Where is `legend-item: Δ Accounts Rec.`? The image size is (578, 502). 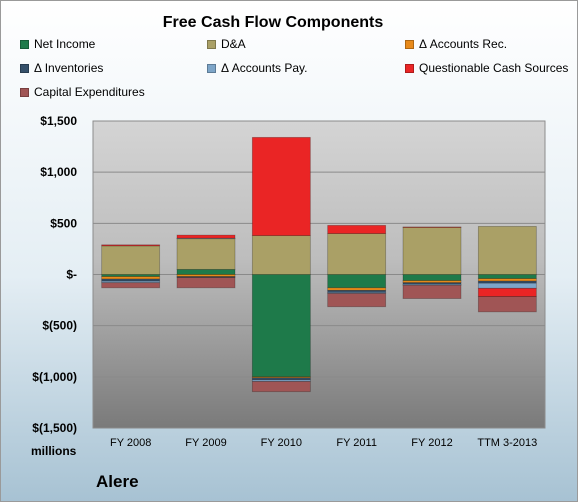
legend-item: Δ Accounts Rec. is located at coordinates (456, 44).